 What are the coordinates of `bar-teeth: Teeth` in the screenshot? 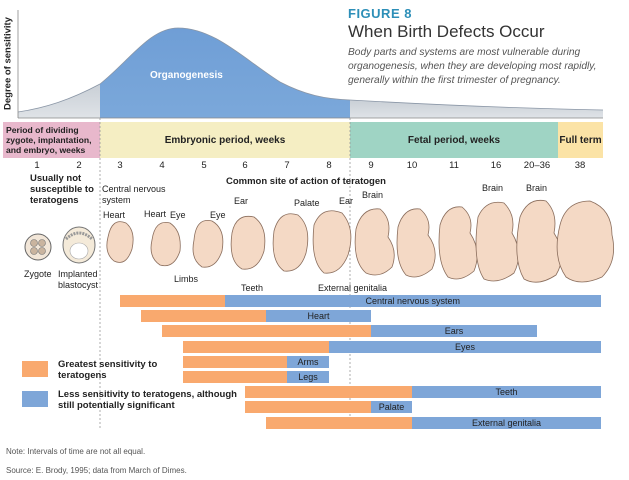 It's located at (423, 392).